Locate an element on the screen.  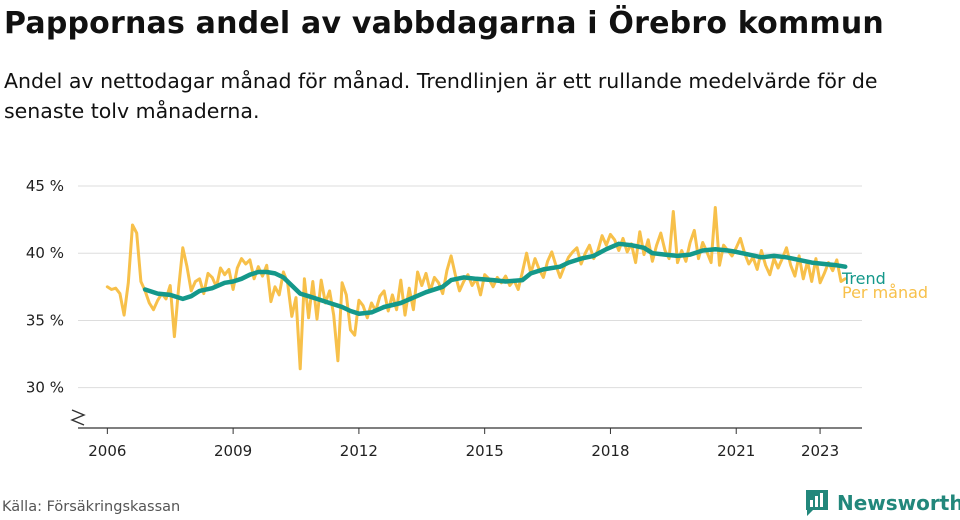
y-tick-label: 35 % is located at coordinates (45, 320).